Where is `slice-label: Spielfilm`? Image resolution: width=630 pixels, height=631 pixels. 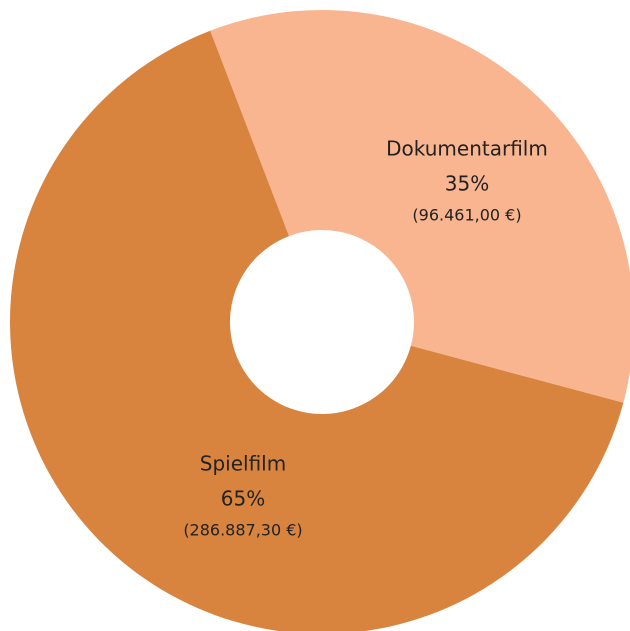
slice-label: Spielfilm is located at coordinates (243, 464).